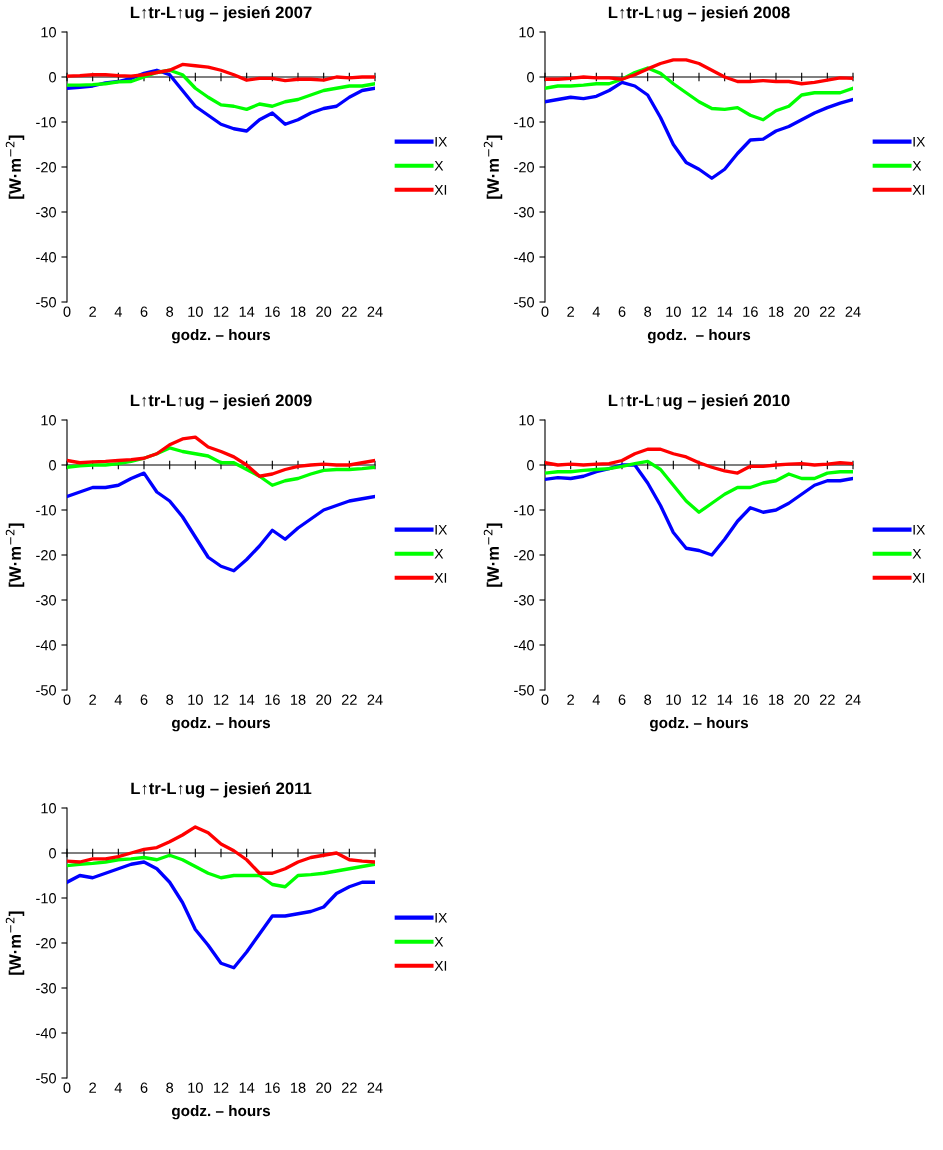 This screenshot has height=1150, width=943. Describe the element at coordinates (221, 13) in the screenshot. I see `chart-title: L↑tr-L↑ug – jesień 2007` at that location.